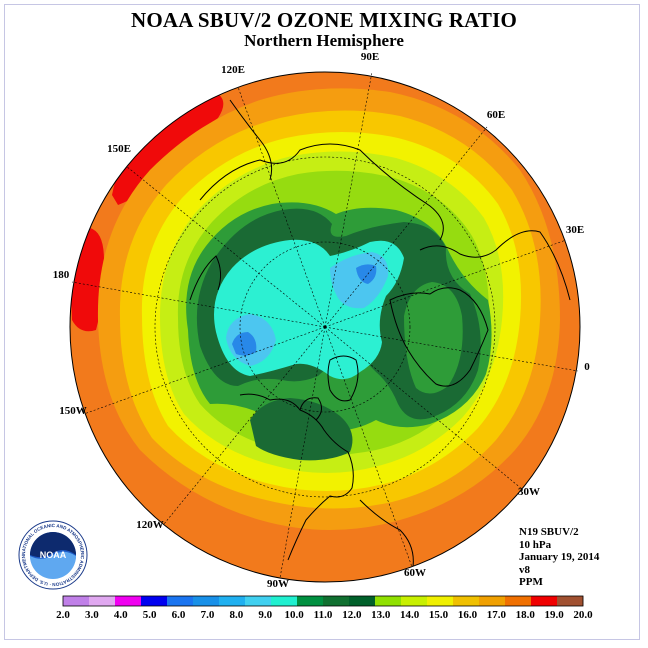 The image size is (648, 648). I want to click on contour-band-18-19-top, so click(168, 148).